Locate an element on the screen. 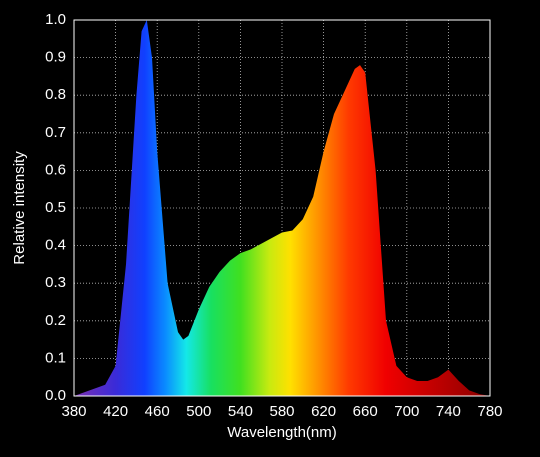  y-tick-label: 1.0 is located at coordinates (55, 19).